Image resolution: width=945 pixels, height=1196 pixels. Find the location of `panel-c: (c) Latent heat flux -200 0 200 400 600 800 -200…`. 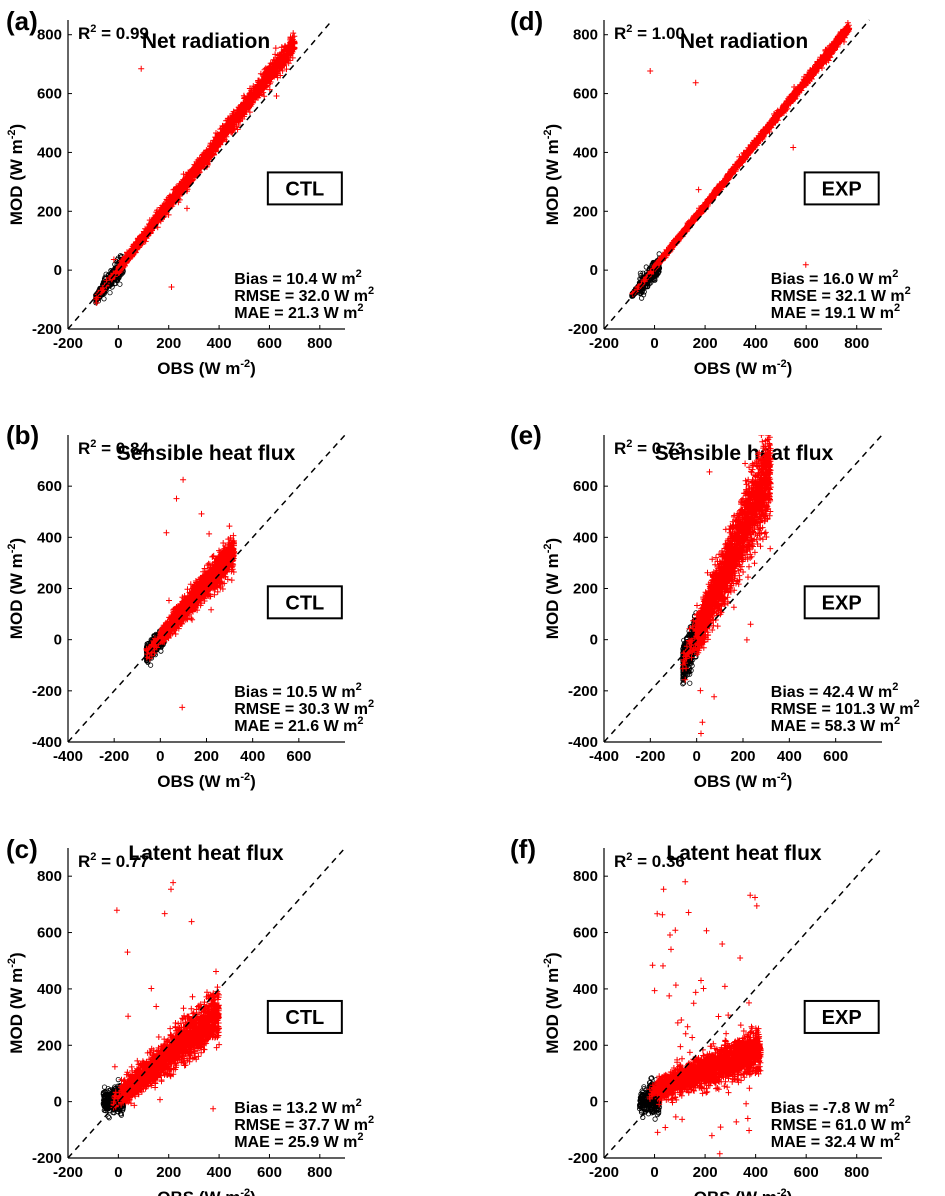

panel-c: (c) Latent heat flux -200 0 200 400 600 800 -200… is located at coordinates (190, 1015).